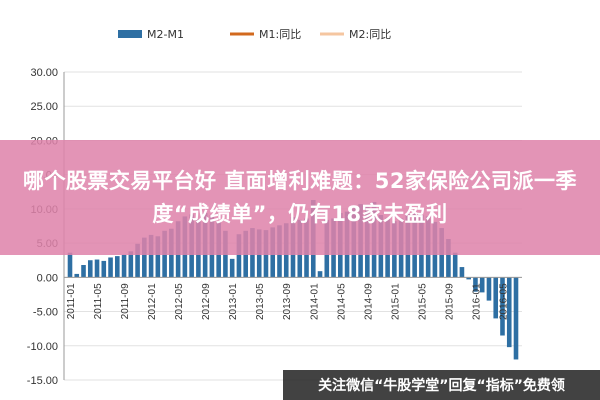  Describe the element at coordinates (233, 301) in the screenshot. I see `x-tick-label: 2013-01` at that location.